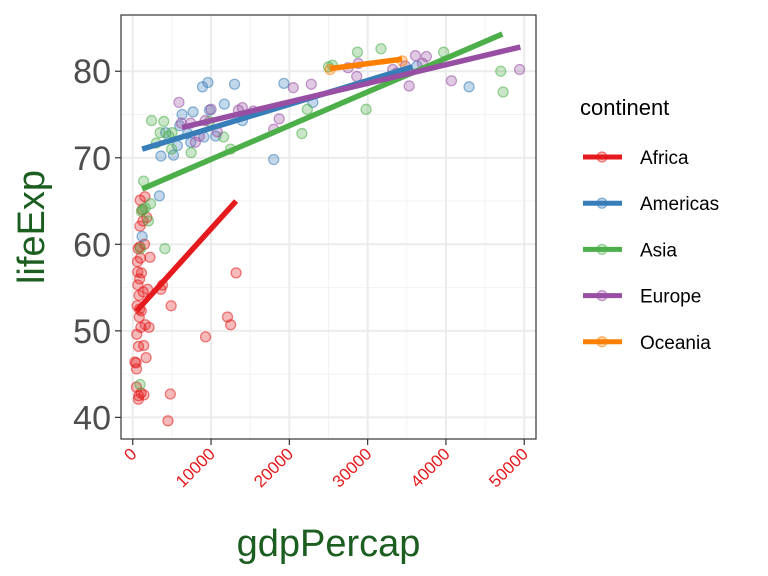 The width and height of the screenshot is (768, 576). Describe the element at coordinates (195, 467) in the screenshot. I see `x-tick-label: 10000` at that location.